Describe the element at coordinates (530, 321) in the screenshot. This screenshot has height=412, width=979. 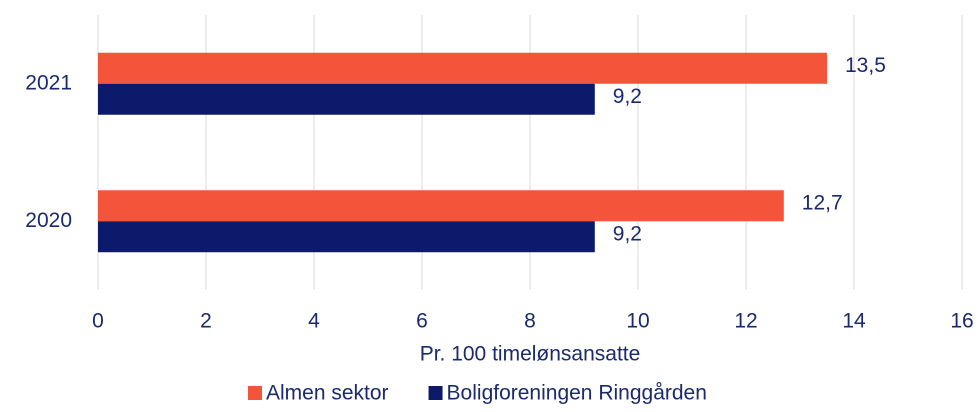
I see `x-tick-label: 8` at that location.